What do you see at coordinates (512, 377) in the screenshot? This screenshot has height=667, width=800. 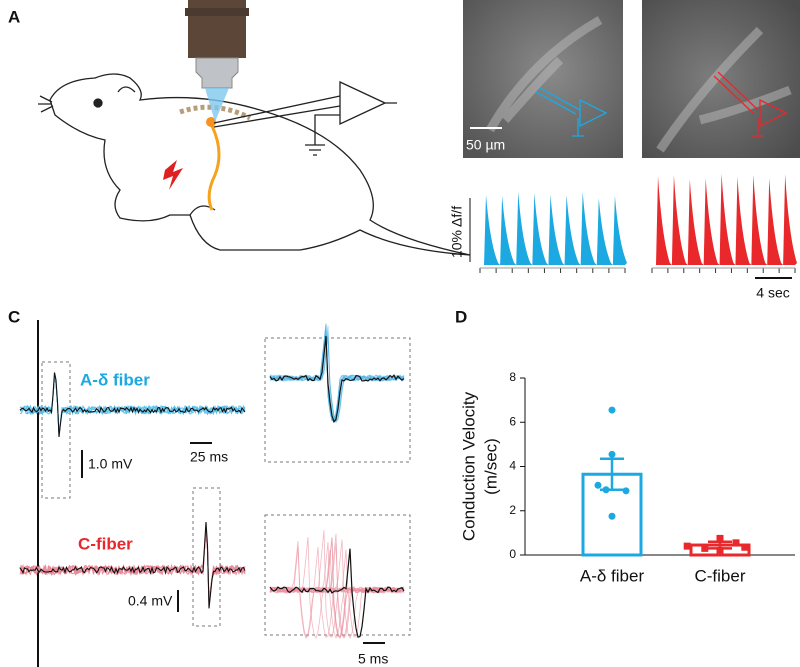 I see `y-tick-label: 8` at bounding box center [512, 377].